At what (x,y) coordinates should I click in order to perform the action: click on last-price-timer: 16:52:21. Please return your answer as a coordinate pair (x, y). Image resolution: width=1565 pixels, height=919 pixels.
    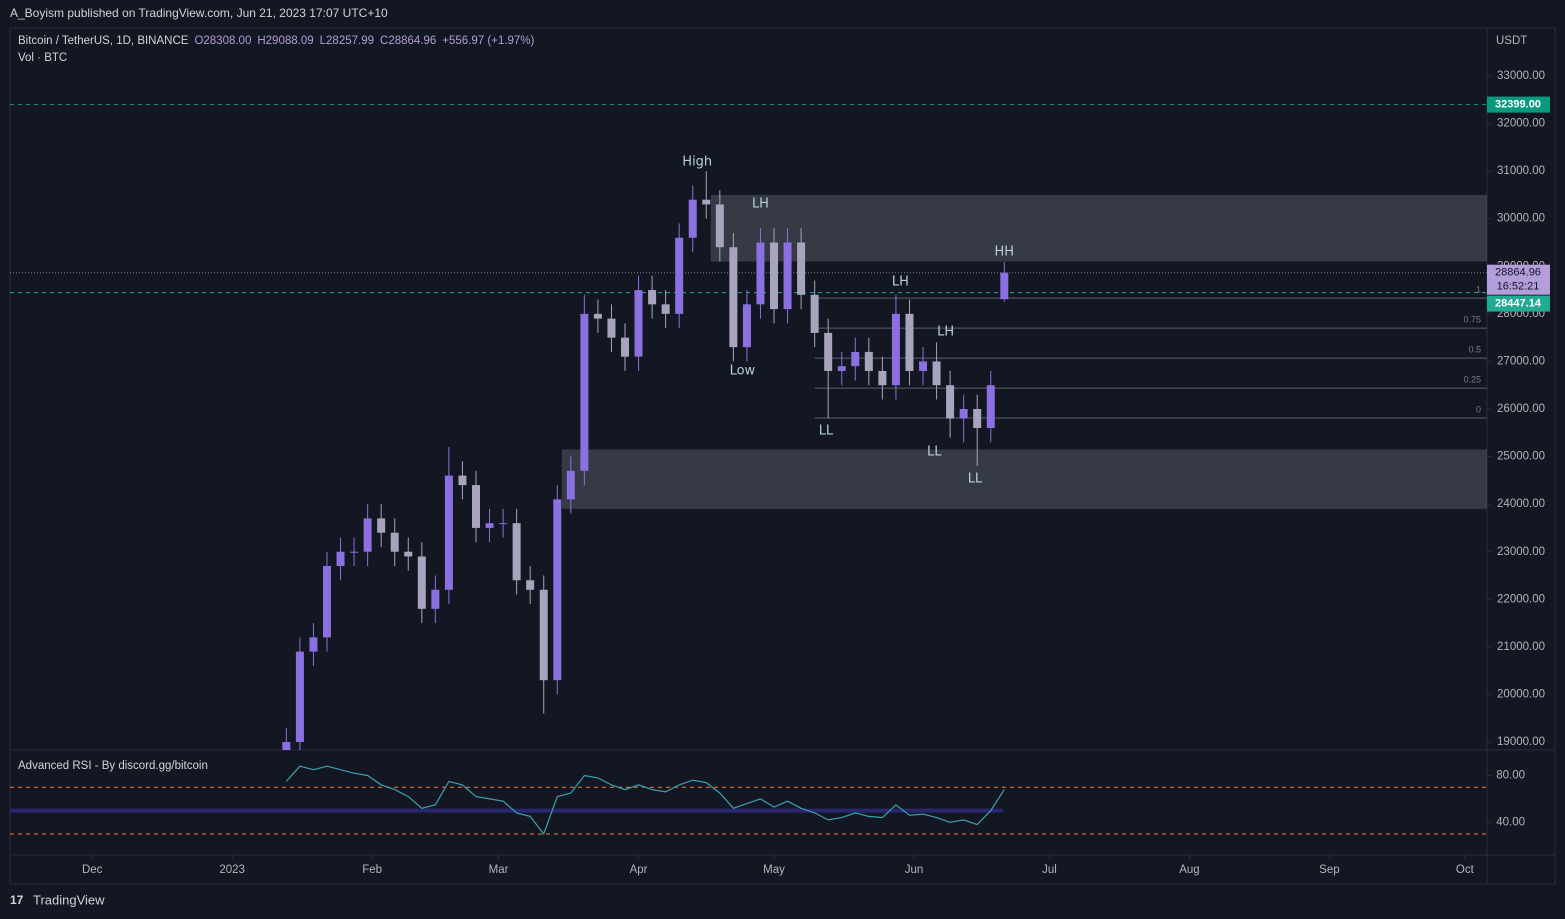
    Looking at the image, I should click on (1518, 287).